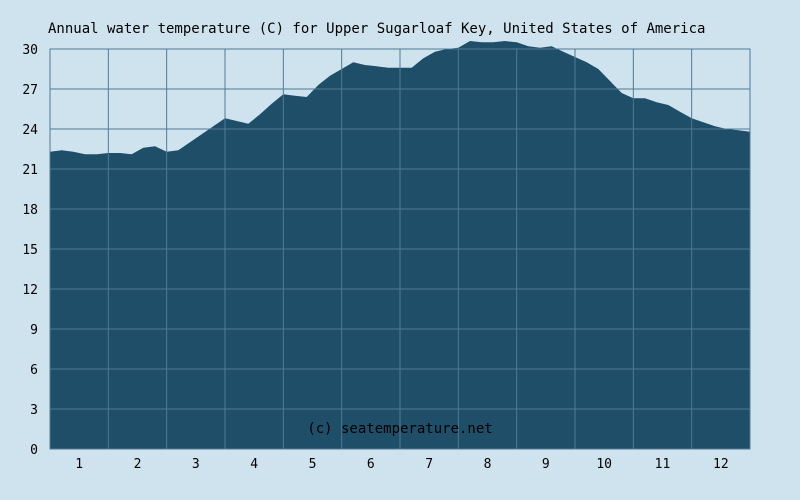 The height and width of the screenshot is (500, 800). What do you see at coordinates (254, 464) in the screenshot?
I see `x-tick-label: 4` at bounding box center [254, 464].